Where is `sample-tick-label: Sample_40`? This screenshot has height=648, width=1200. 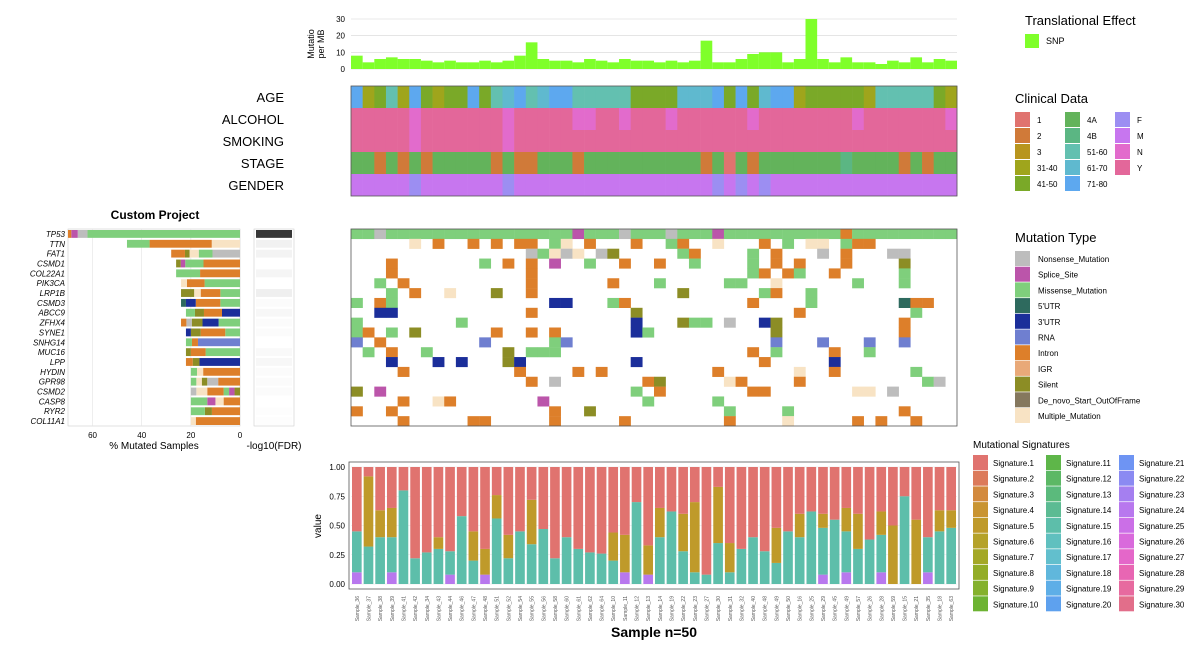
sample-tick-label: Sample_40 is located at coordinates (754, 609).